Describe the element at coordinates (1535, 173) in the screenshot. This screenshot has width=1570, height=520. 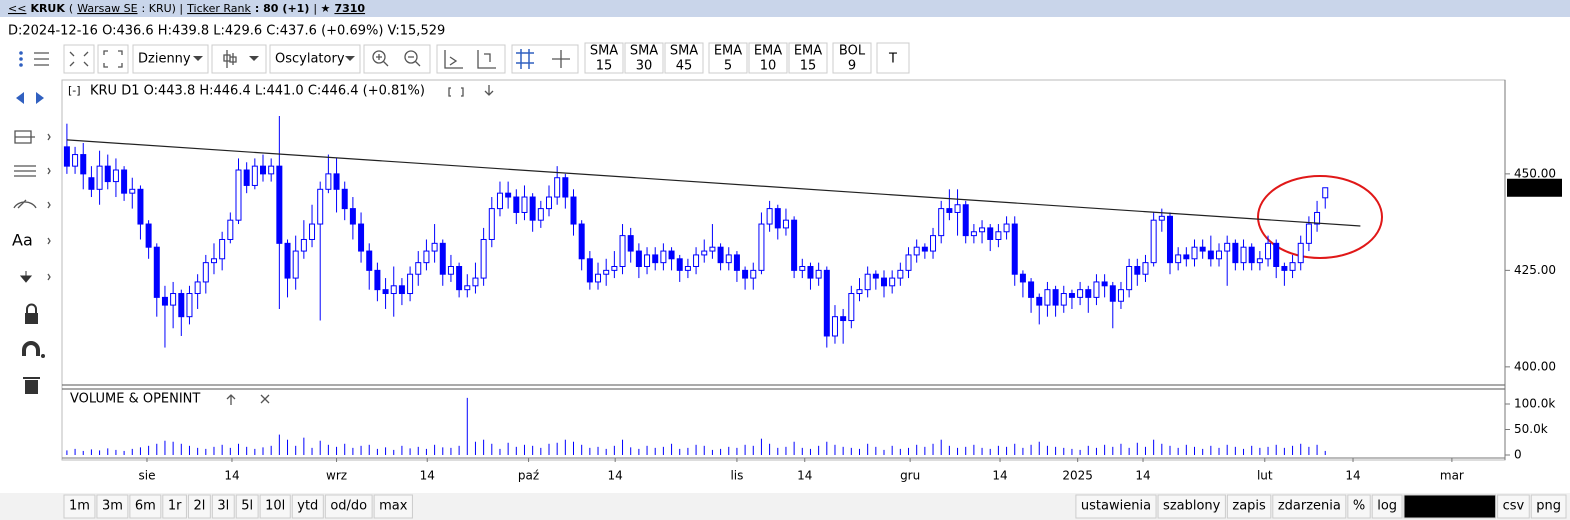
I see `y-tick-label: 450.00` at that location.